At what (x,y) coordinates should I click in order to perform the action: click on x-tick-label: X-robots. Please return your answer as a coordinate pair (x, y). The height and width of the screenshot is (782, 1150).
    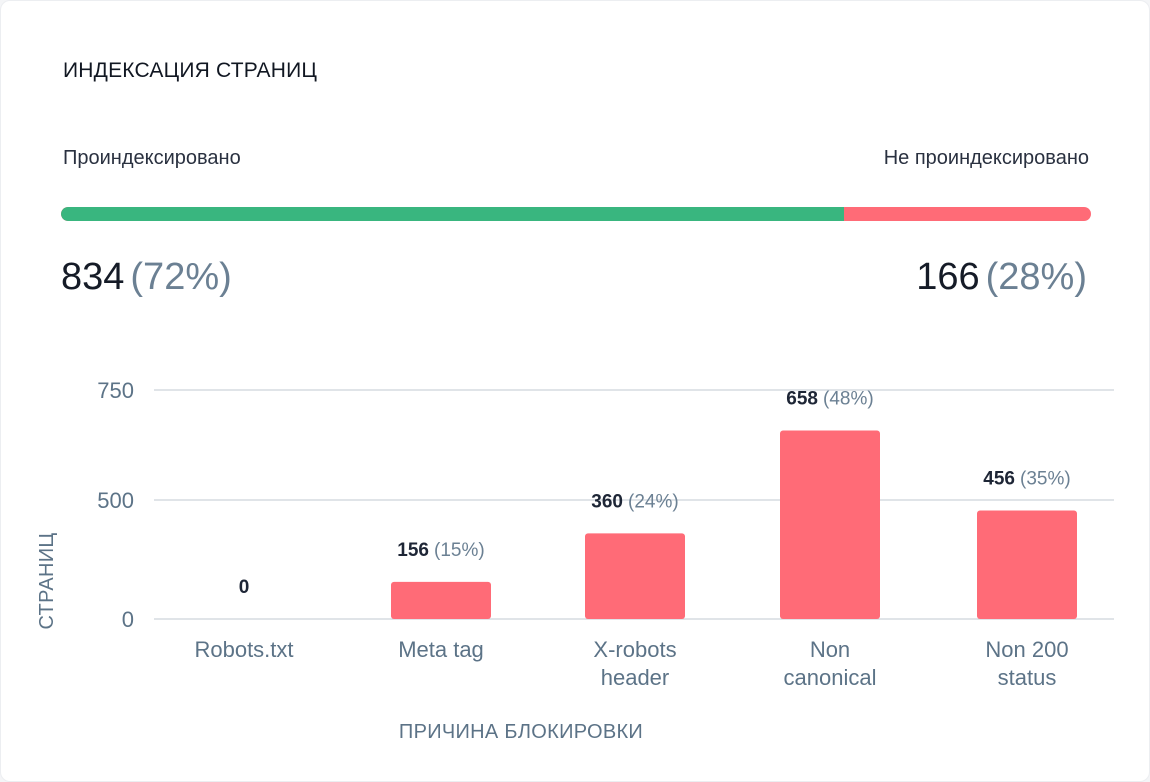
    Looking at the image, I should click on (634, 649).